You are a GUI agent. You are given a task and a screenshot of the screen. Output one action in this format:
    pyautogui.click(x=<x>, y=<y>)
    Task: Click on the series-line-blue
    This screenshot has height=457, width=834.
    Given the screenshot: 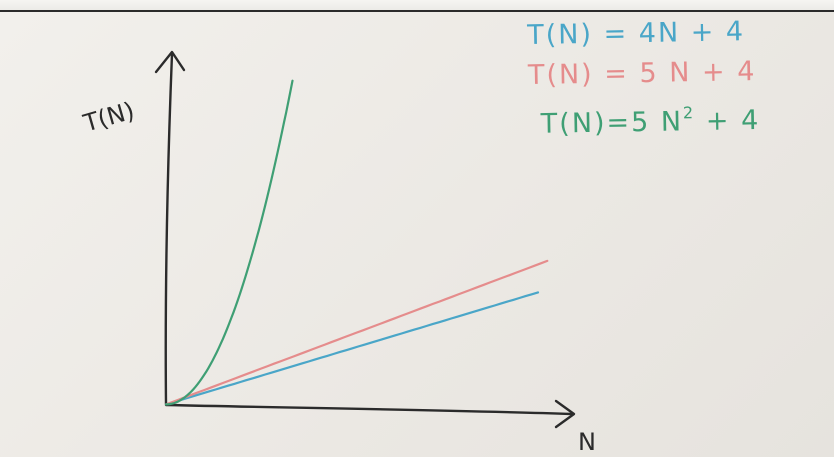 What is the action you would take?
    pyautogui.click(x=352, y=348)
    